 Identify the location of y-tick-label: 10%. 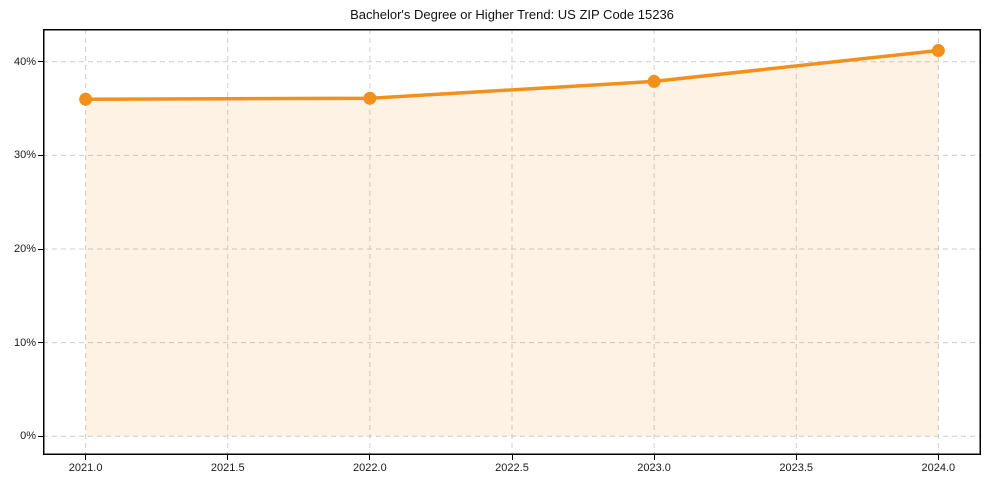
(24, 342).